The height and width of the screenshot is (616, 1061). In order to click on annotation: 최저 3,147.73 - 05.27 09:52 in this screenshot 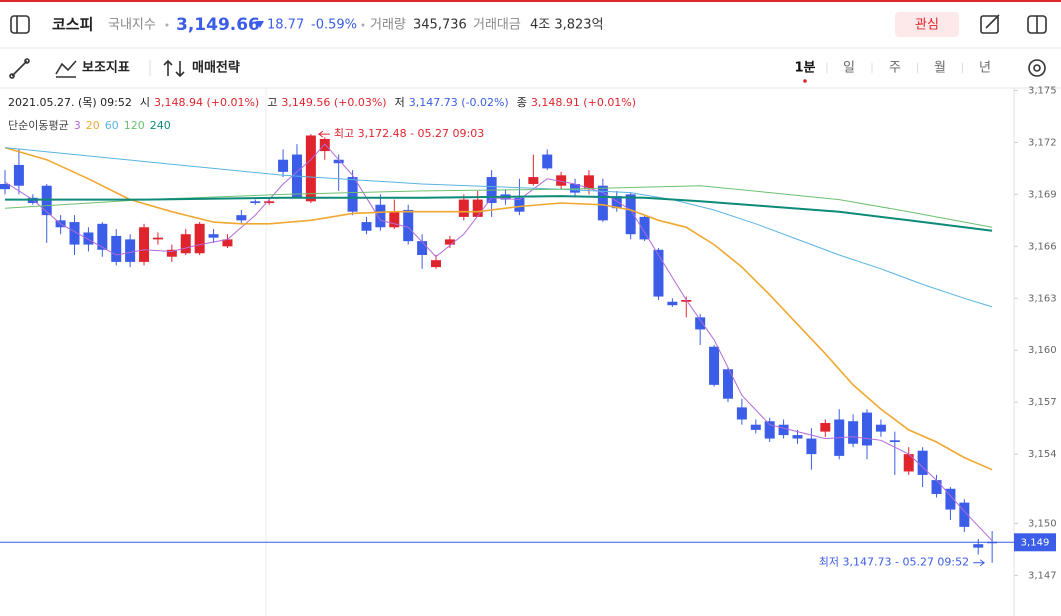, I will do `click(894, 562)`.